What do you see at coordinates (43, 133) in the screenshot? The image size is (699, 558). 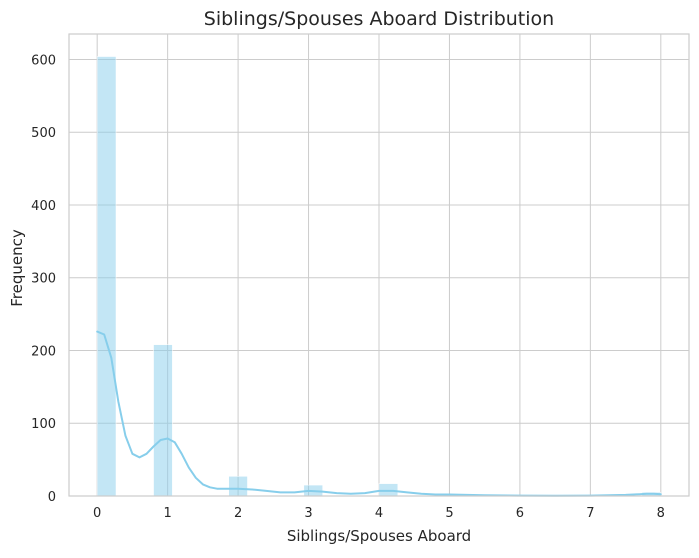 I see `y-tick-label: 500` at bounding box center [43, 133].